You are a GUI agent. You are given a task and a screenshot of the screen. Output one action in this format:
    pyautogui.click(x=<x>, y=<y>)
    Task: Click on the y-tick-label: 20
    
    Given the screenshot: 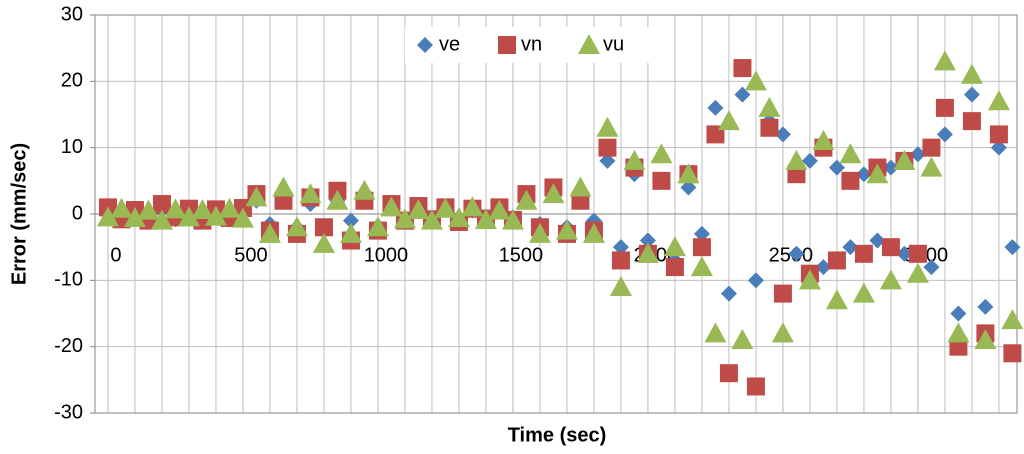 What is the action you would take?
    pyautogui.click(x=72, y=81)
    